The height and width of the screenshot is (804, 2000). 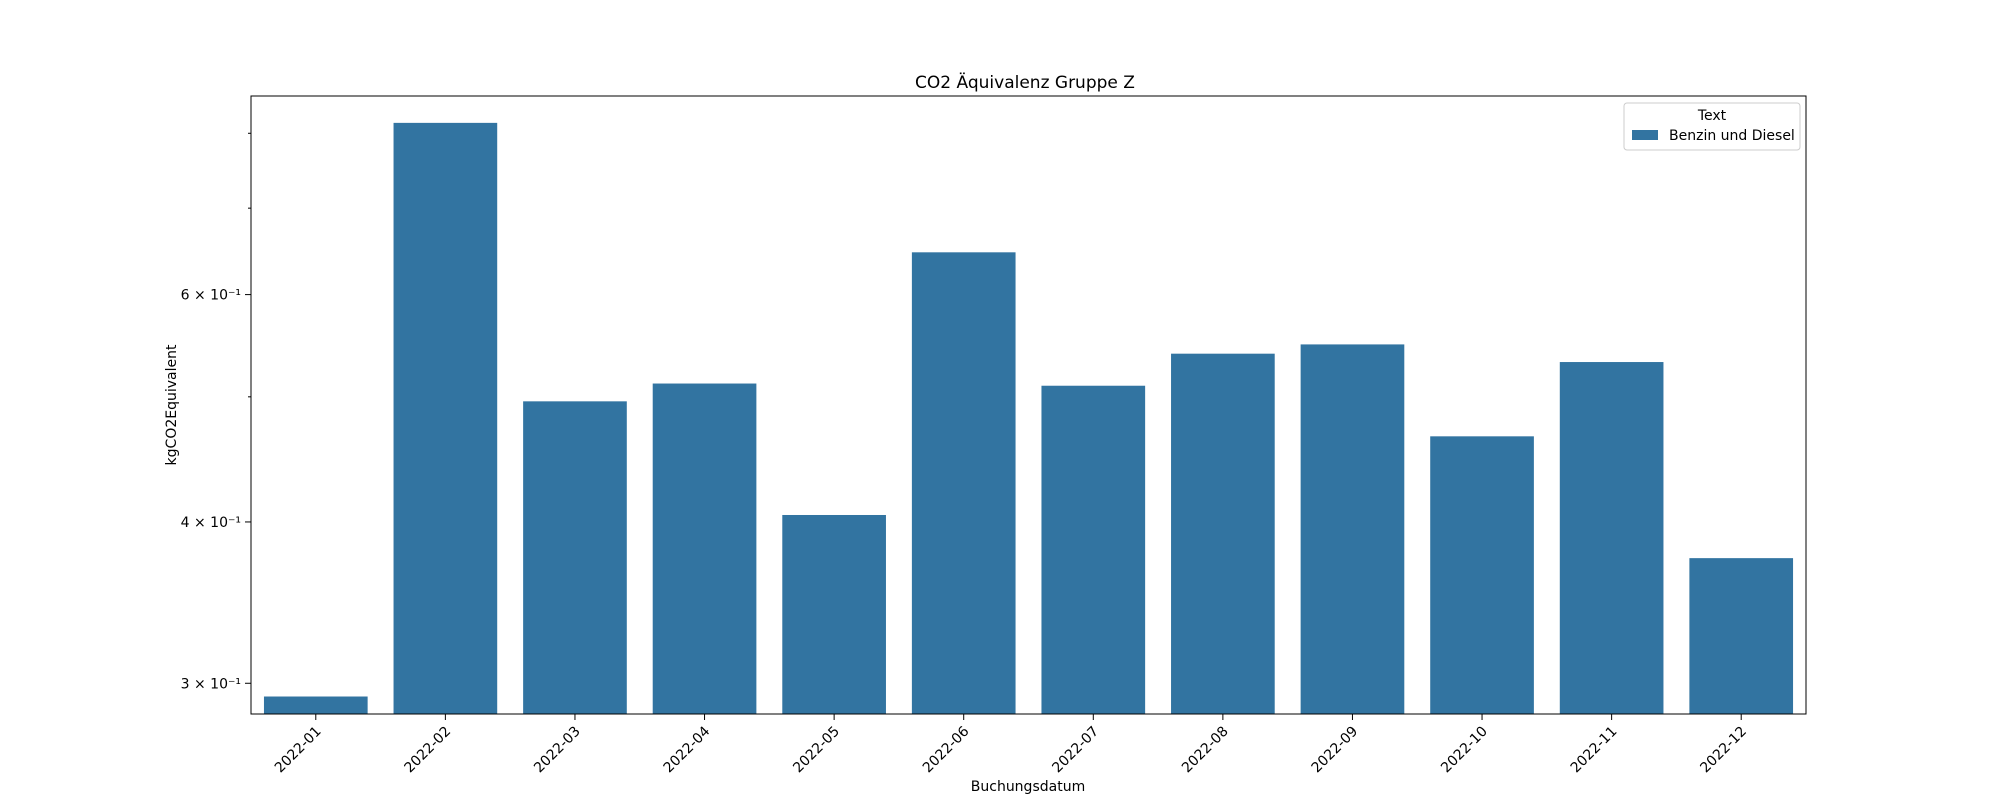 I want to click on y-tick-label: 4 × 10⁻¹, so click(x=211, y=523).